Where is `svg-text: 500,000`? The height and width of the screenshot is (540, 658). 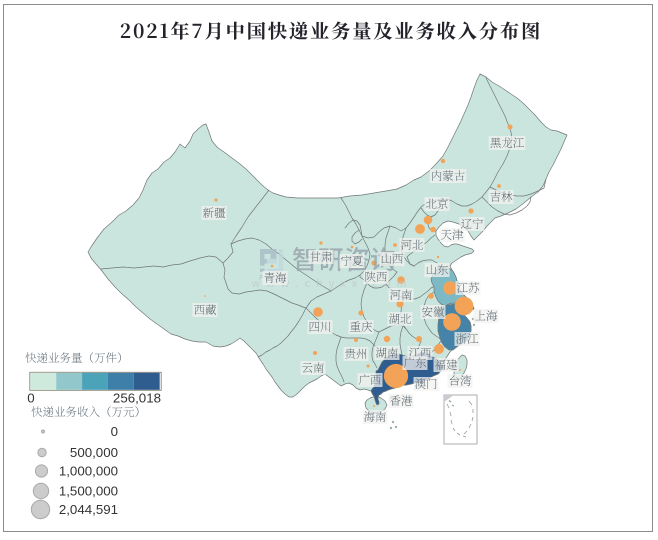
svg-text: 500,000 is located at coordinates (94, 452).